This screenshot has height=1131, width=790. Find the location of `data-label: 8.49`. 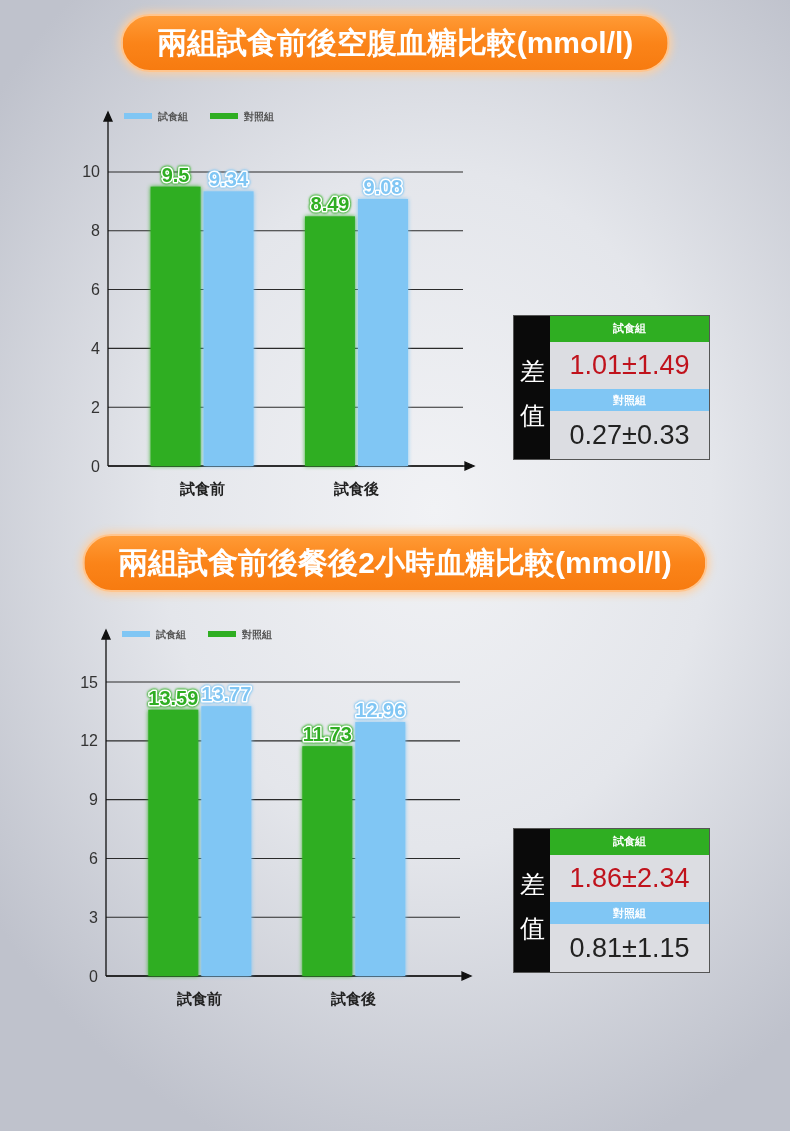

data-label: 8.49 is located at coordinates (330, 204).